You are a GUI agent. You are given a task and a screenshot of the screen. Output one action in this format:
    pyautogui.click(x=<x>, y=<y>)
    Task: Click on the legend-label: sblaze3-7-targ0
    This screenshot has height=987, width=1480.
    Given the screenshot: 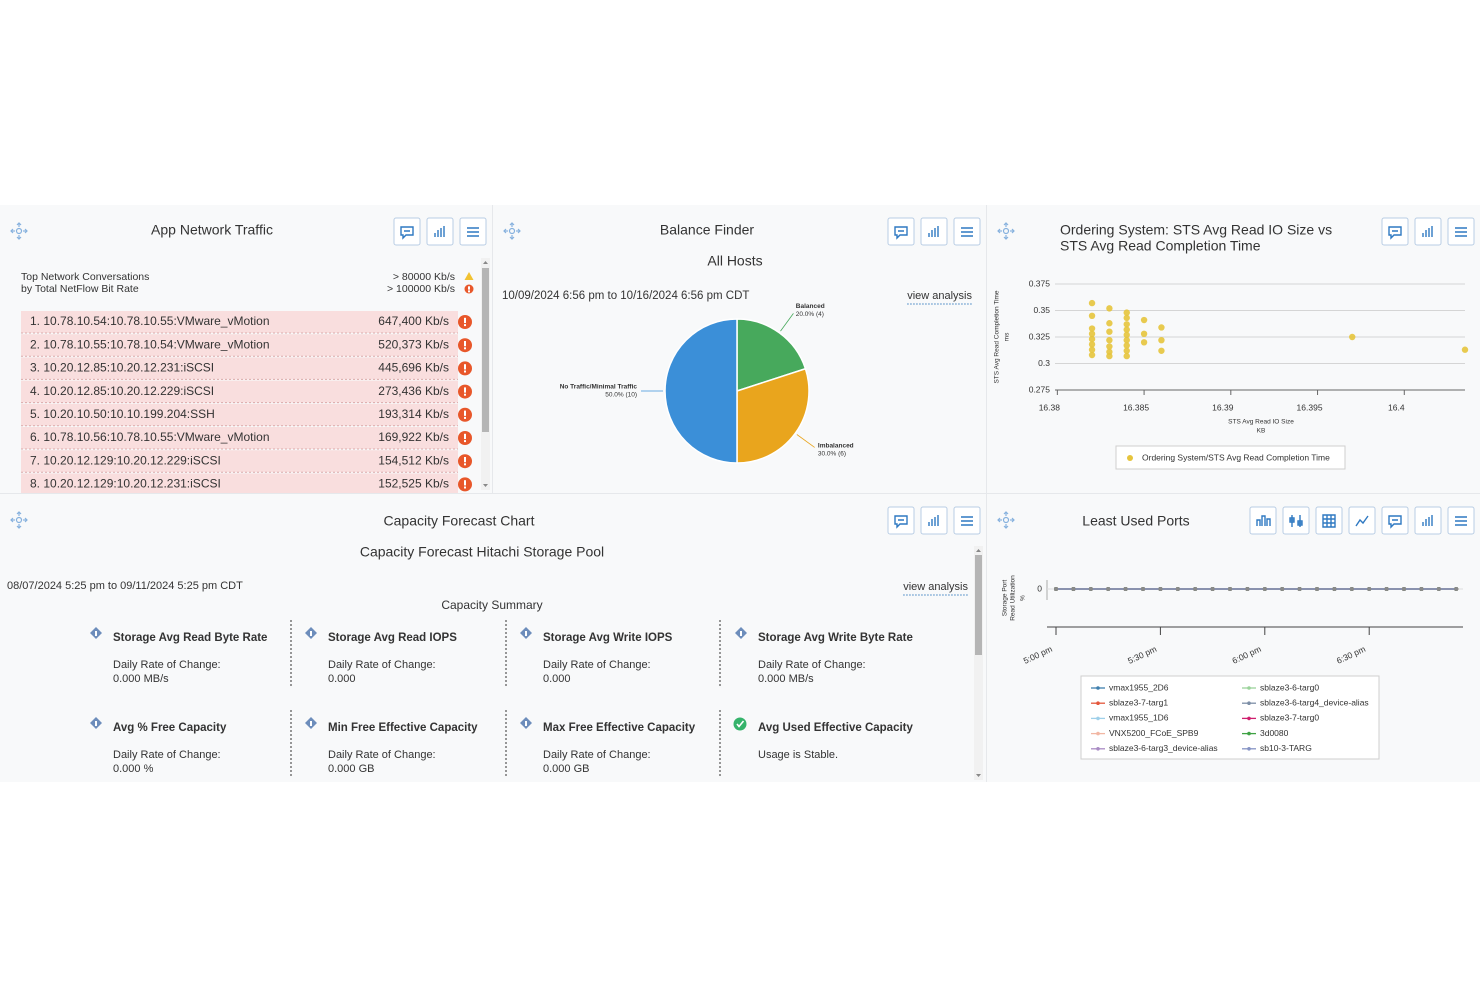 What is the action you would take?
    pyautogui.click(x=1289, y=718)
    